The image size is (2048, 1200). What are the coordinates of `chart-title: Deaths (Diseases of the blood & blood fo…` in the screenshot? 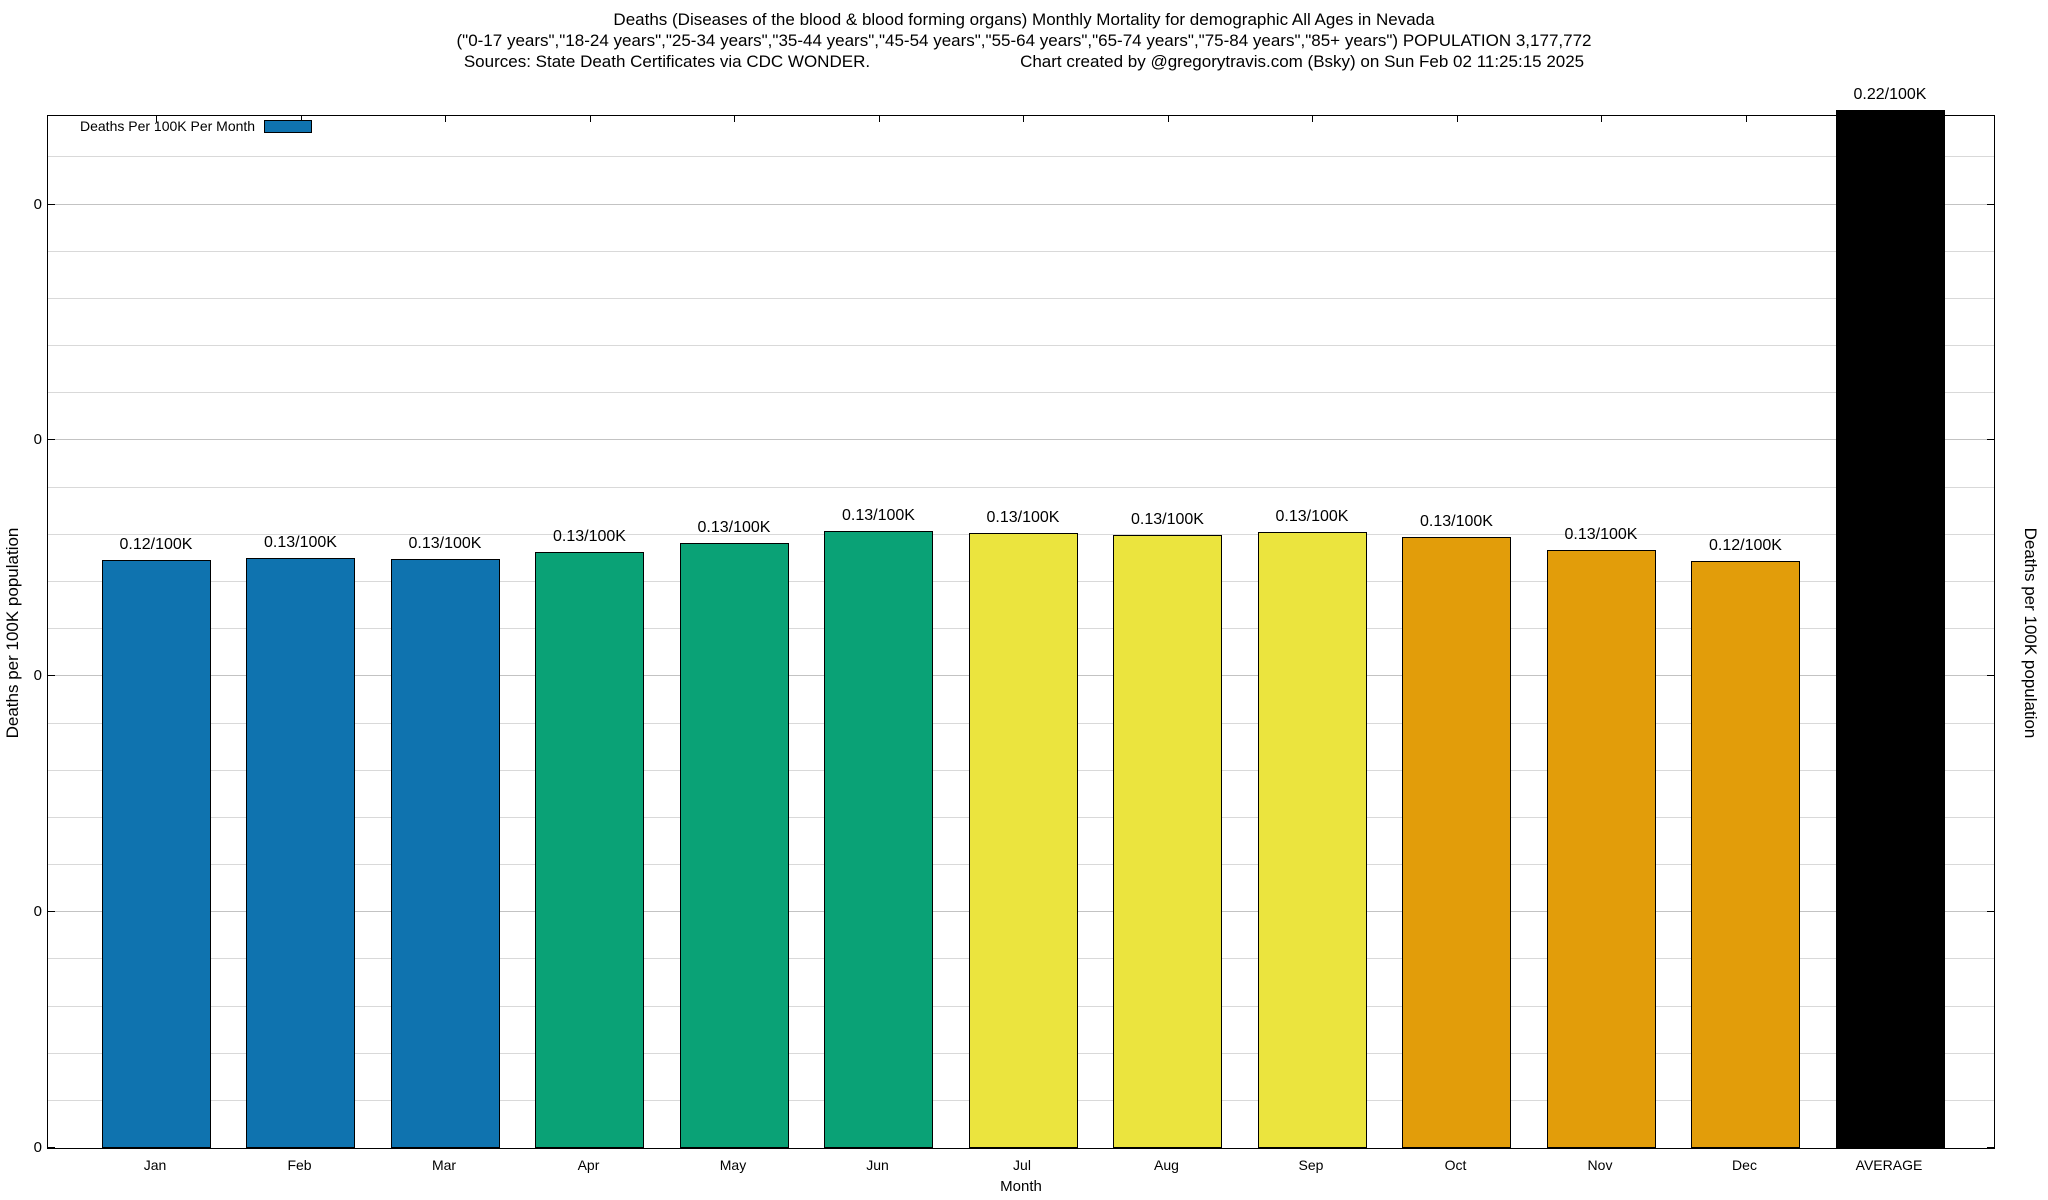 It's located at (1024, 19).